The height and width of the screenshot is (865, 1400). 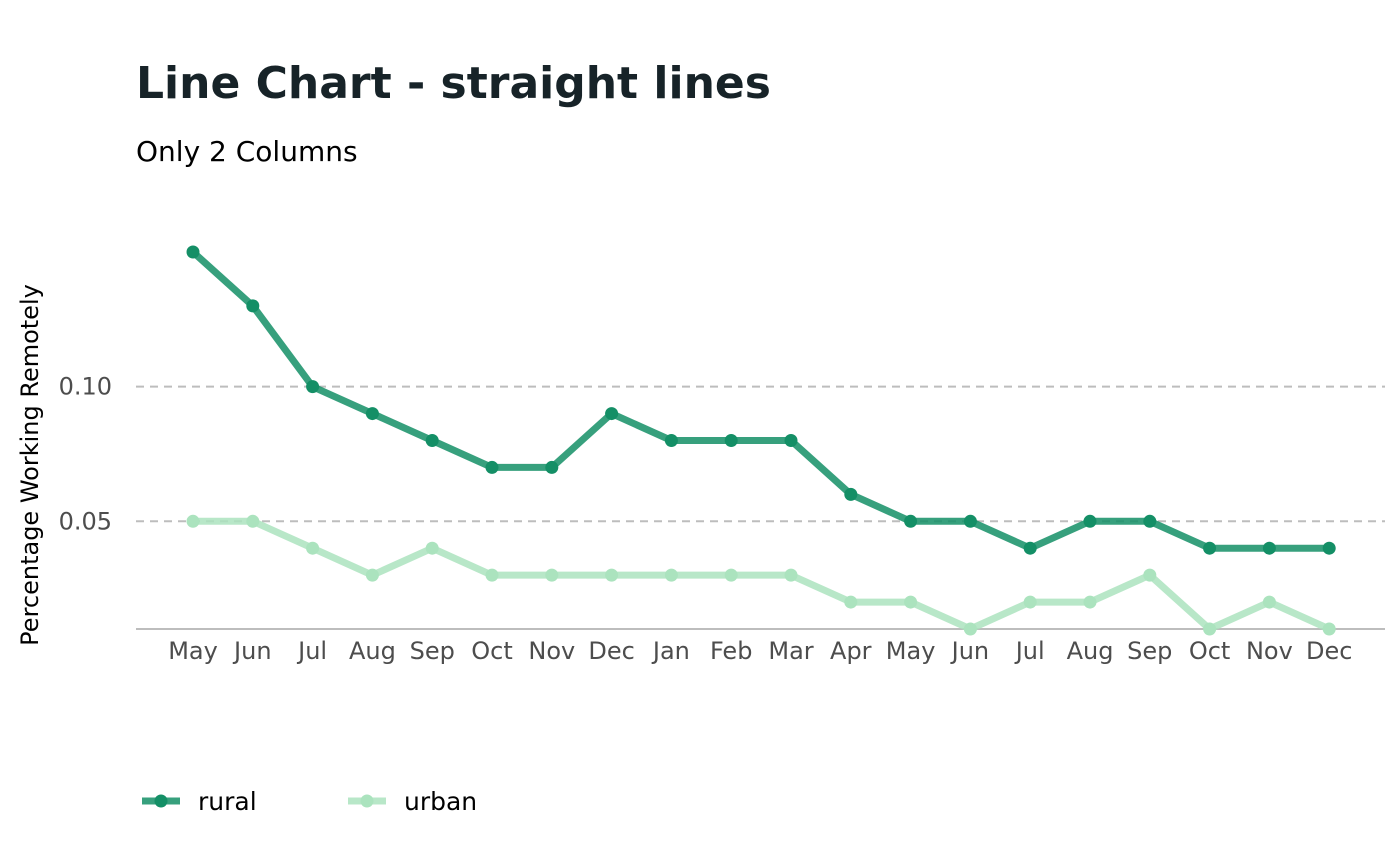 What do you see at coordinates (85, 387) in the screenshot?
I see `y-tick-label: 0.10` at bounding box center [85, 387].